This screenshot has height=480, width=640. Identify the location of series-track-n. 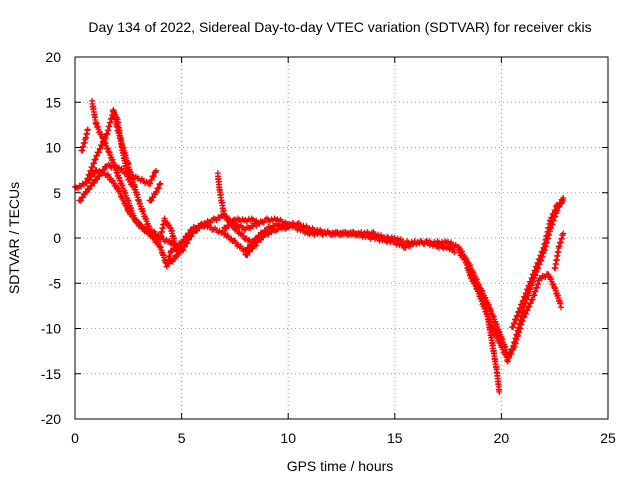
(538, 264).